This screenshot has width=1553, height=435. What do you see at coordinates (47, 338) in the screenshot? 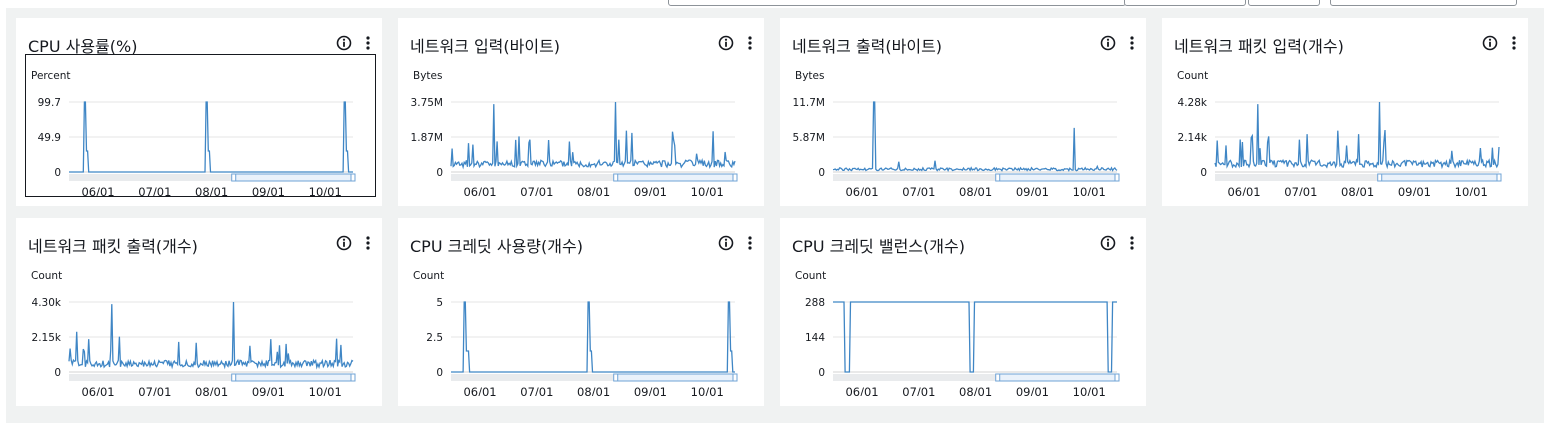
I see `y-tick-label: 2.15k` at bounding box center [47, 338].